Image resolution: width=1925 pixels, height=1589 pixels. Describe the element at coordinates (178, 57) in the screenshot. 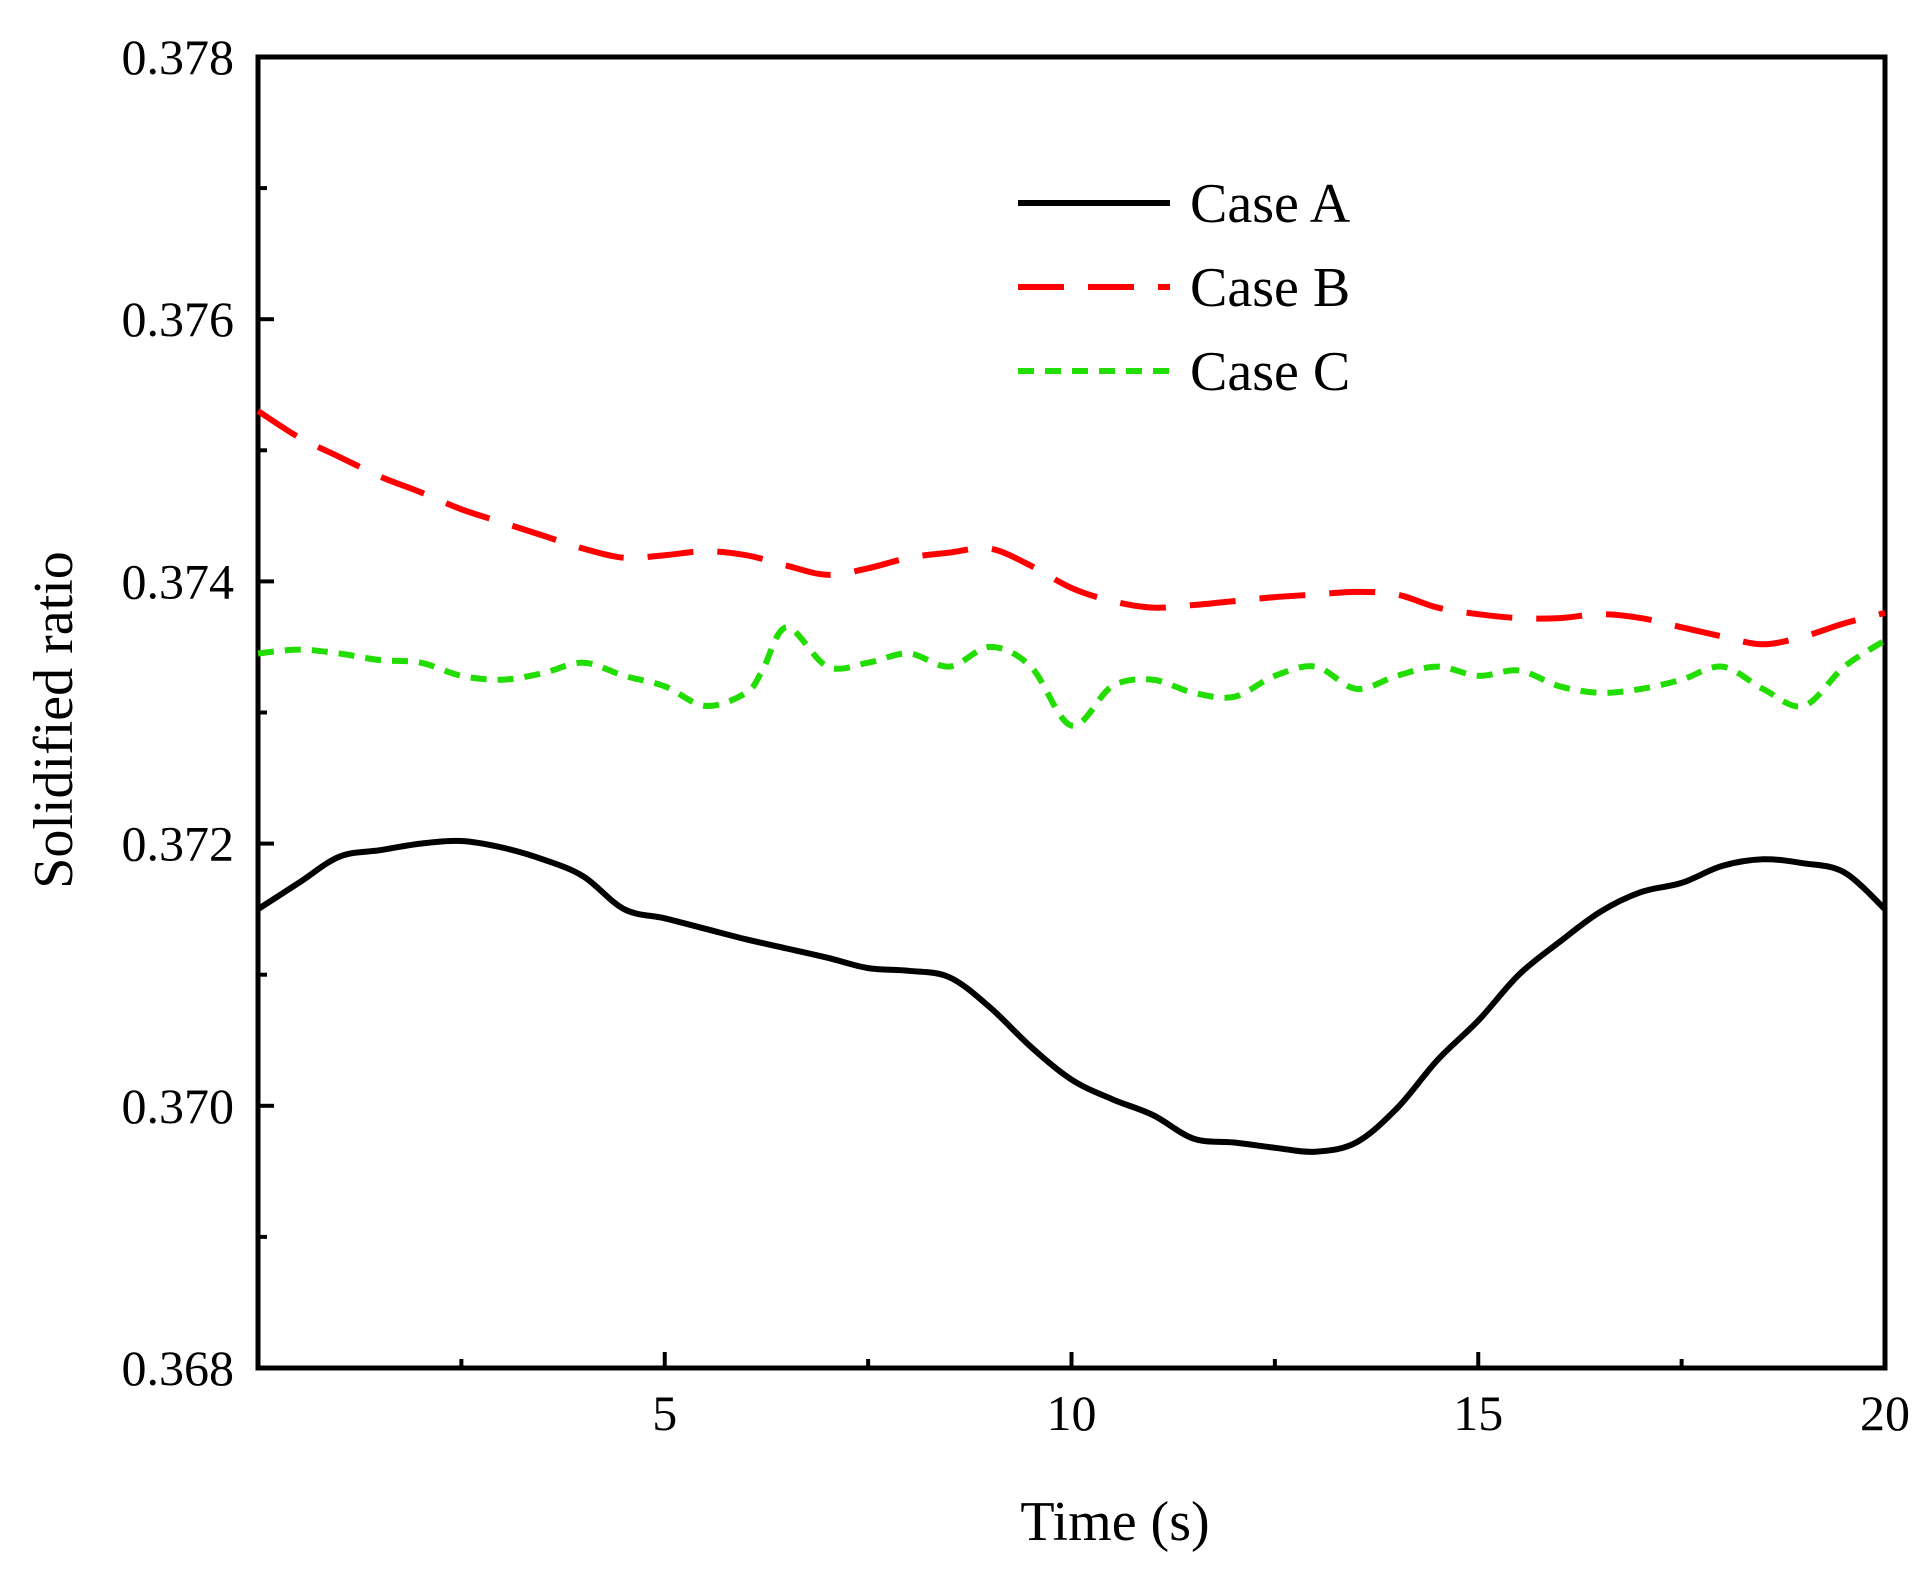

I see `y-tick-label: 0.378` at that location.